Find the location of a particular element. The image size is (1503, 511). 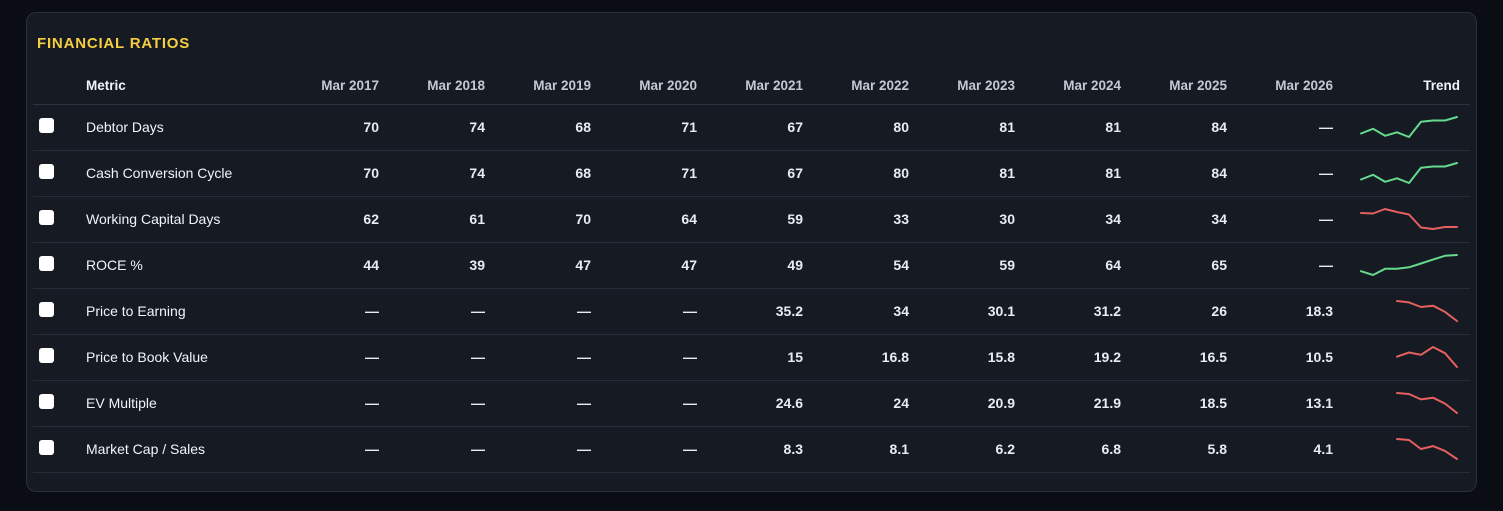

metric-name: ROCE % is located at coordinates (173, 265).